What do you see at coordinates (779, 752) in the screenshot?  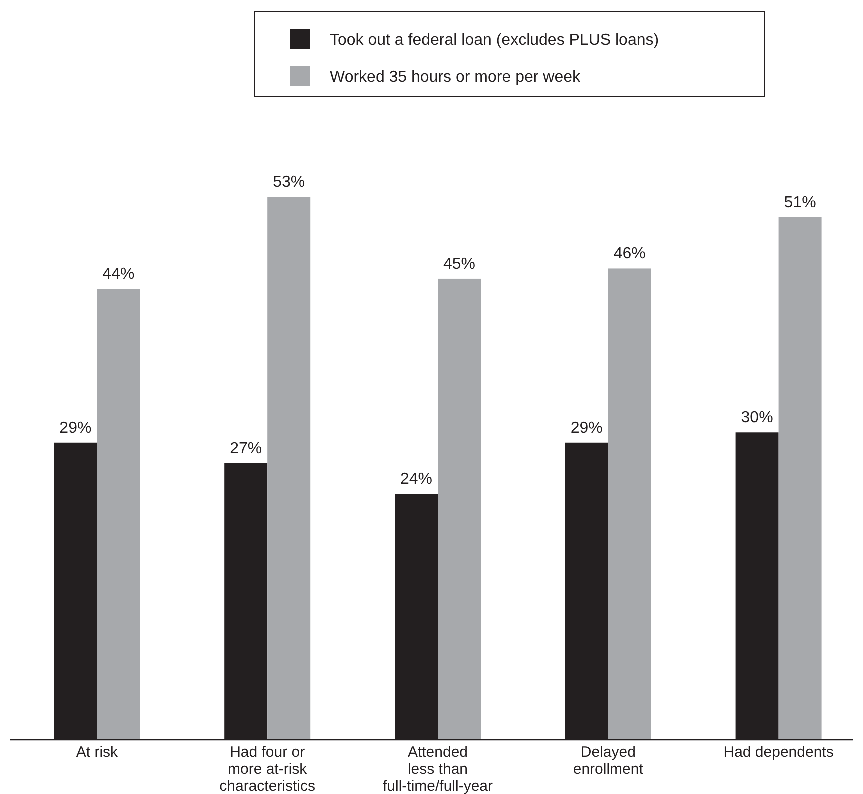 I see `x-tick-label: Had dependents` at bounding box center [779, 752].